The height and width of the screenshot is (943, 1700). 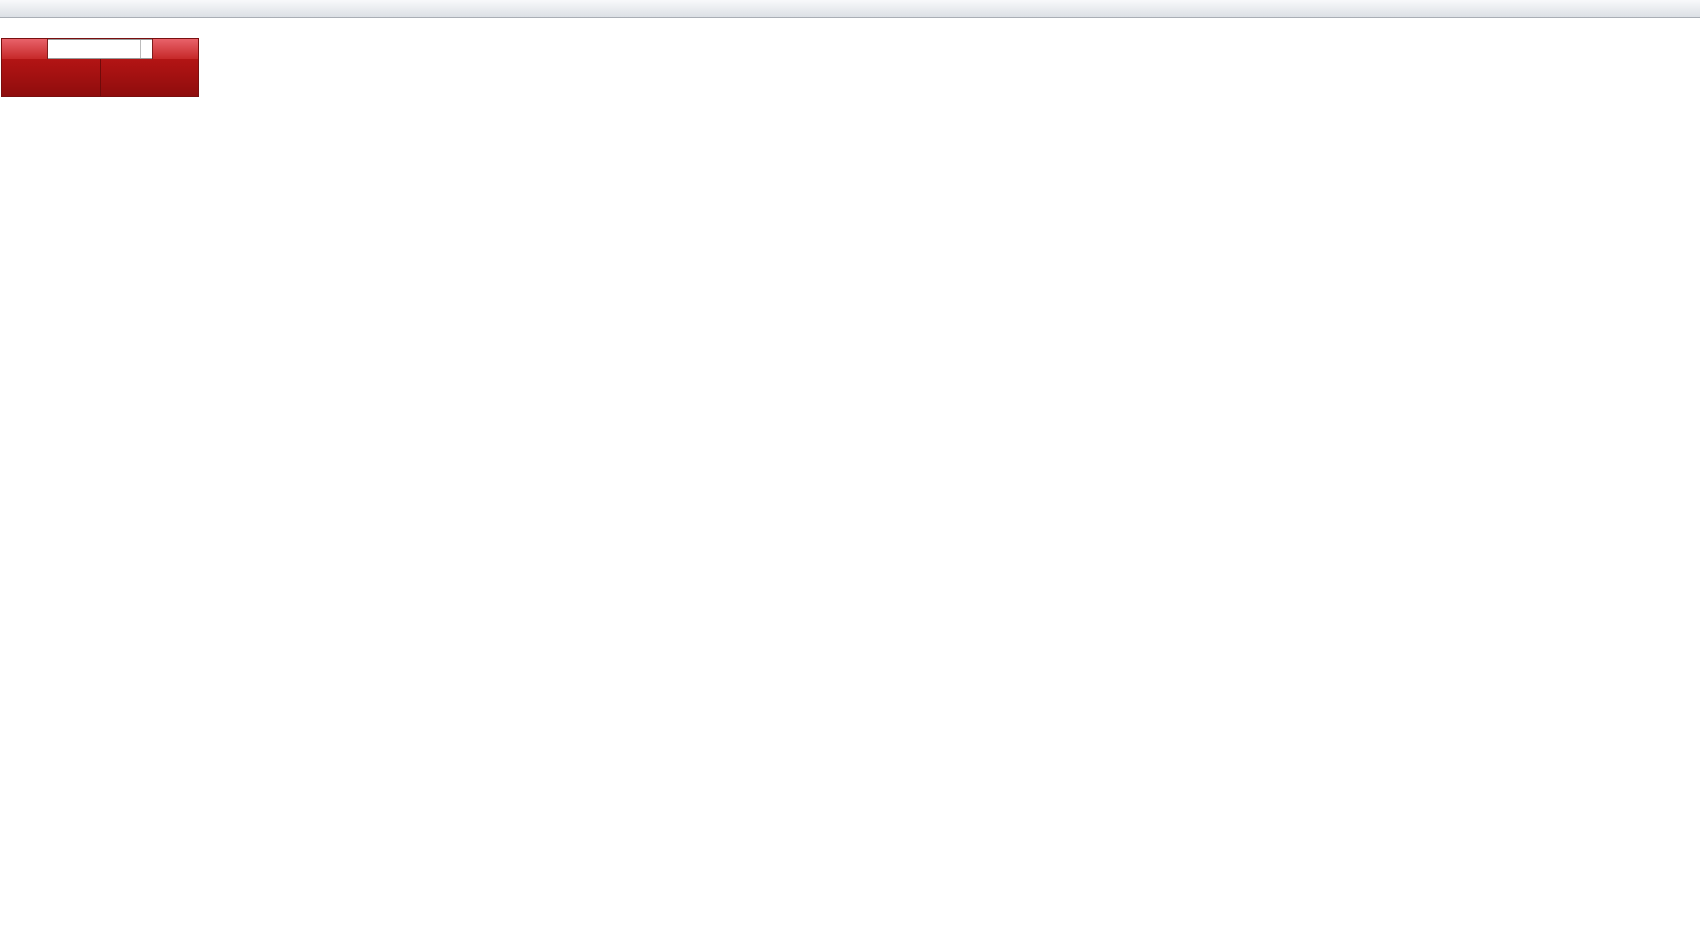 What do you see at coordinates (94, 49) in the screenshot?
I see `volume-input` at bounding box center [94, 49].